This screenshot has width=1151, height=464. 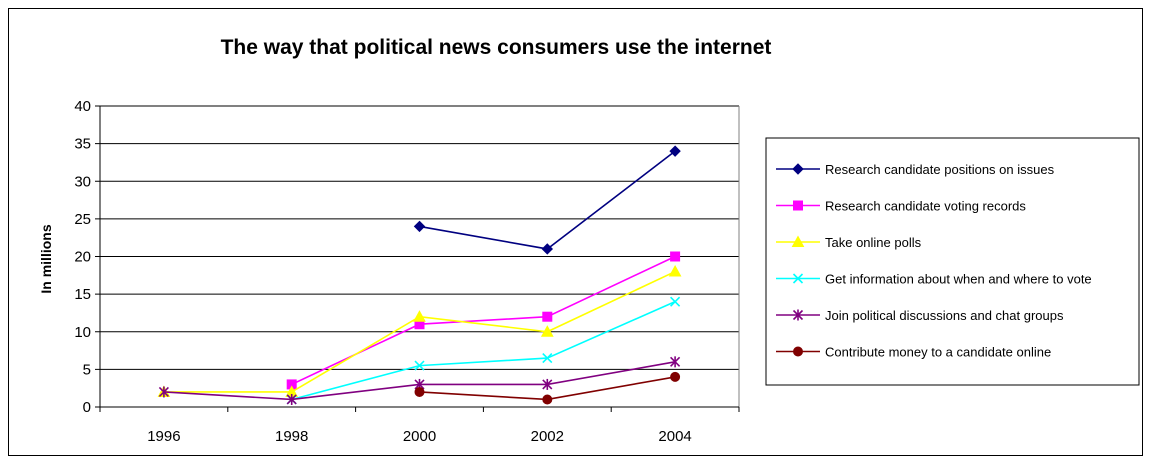 I want to click on y-tick-label: 5, so click(x=87, y=369).